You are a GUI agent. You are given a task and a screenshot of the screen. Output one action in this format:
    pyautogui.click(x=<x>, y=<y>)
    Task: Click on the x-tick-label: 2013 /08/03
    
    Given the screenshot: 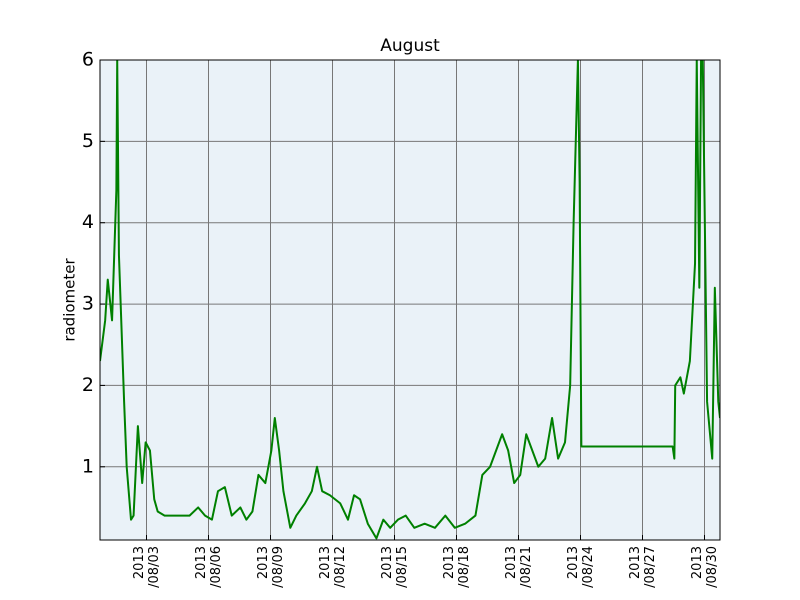 What is the action you would take?
    pyautogui.click(x=146, y=567)
    